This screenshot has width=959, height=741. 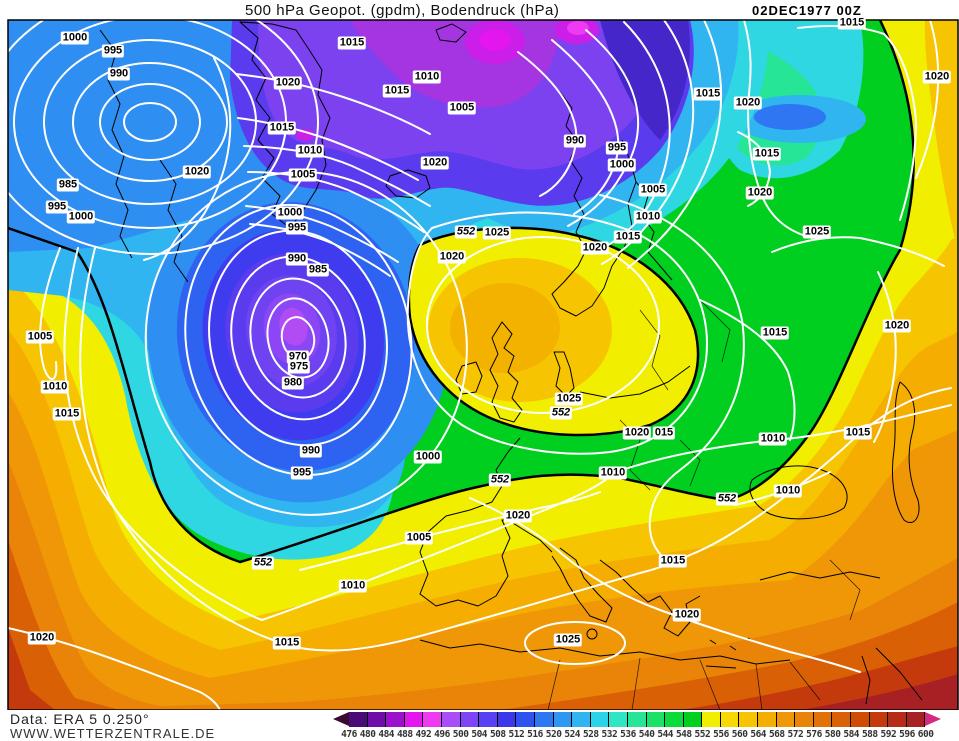 I want to click on colorbar-tick: 584, so click(x=851, y=734).